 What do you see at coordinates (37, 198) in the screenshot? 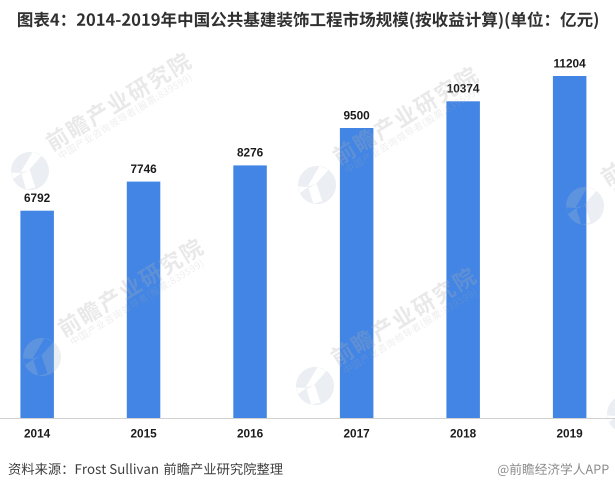
I see `svg-text: 6792` at bounding box center [37, 198].